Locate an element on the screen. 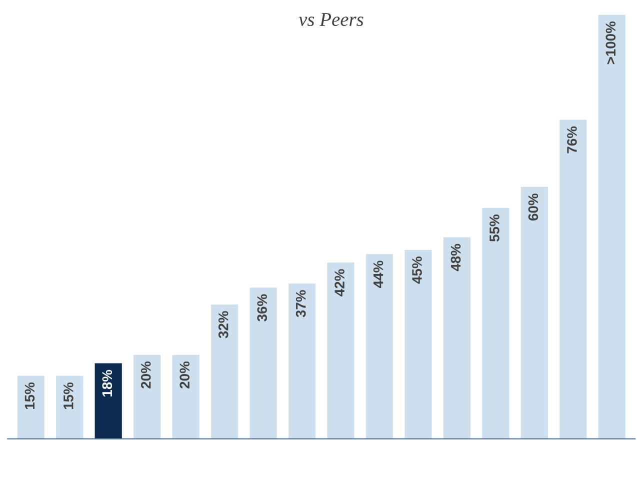 The image size is (637, 493). data-label: 55% is located at coordinates (495, 228).